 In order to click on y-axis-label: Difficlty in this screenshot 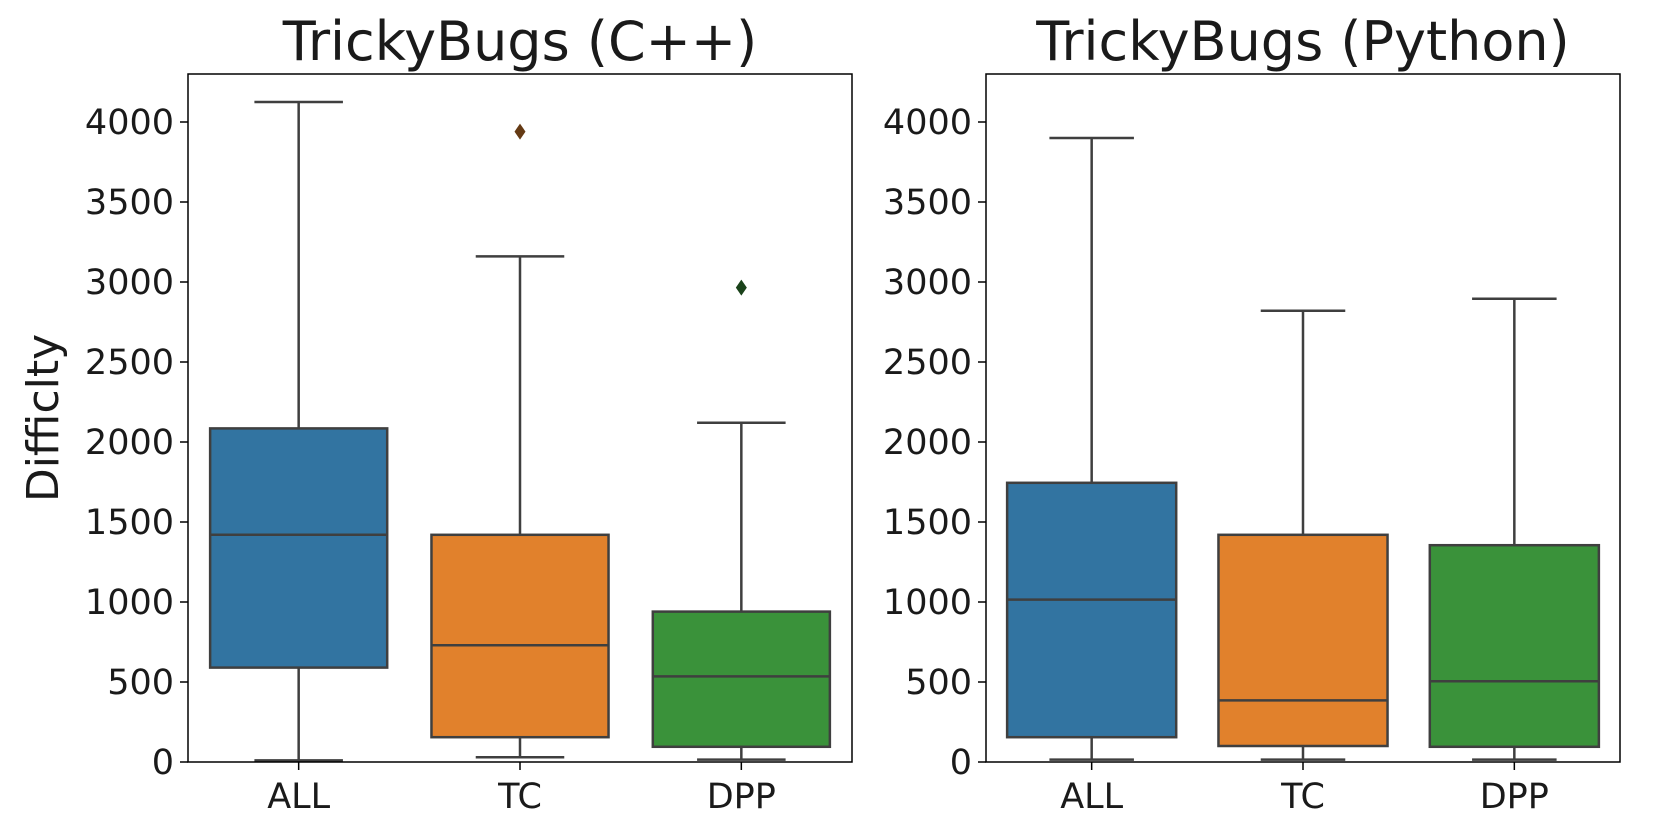, I will do `click(43, 418)`.